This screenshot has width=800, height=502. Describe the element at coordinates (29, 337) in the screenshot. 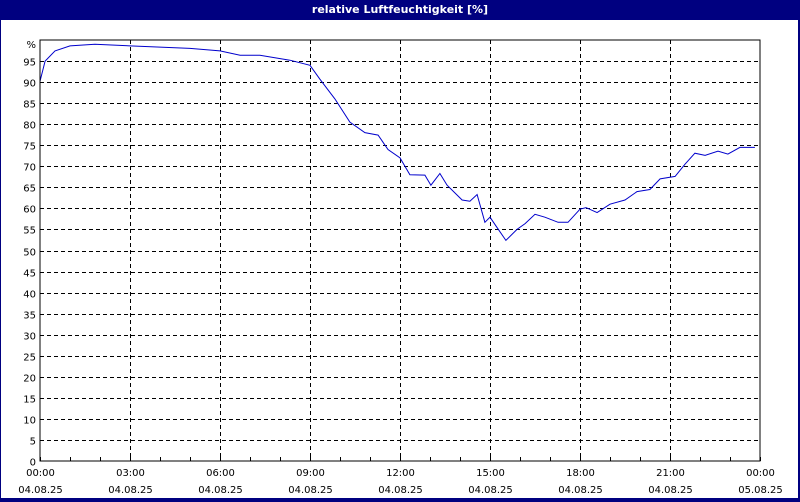

I see `y-tick-label: 30` at that location.